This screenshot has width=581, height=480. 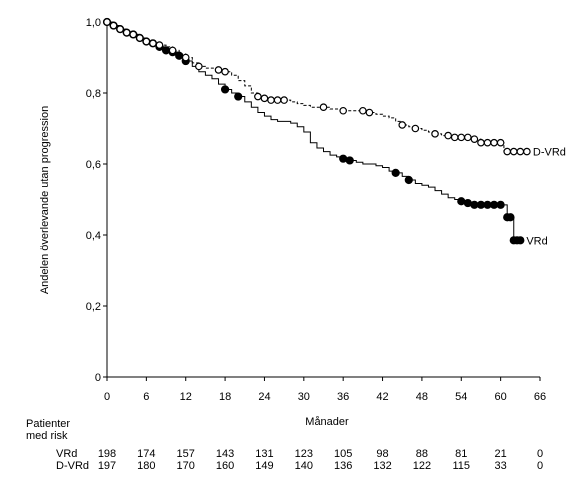 What do you see at coordinates (186, 466) in the screenshot?
I see `risk-count: 170` at bounding box center [186, 466].